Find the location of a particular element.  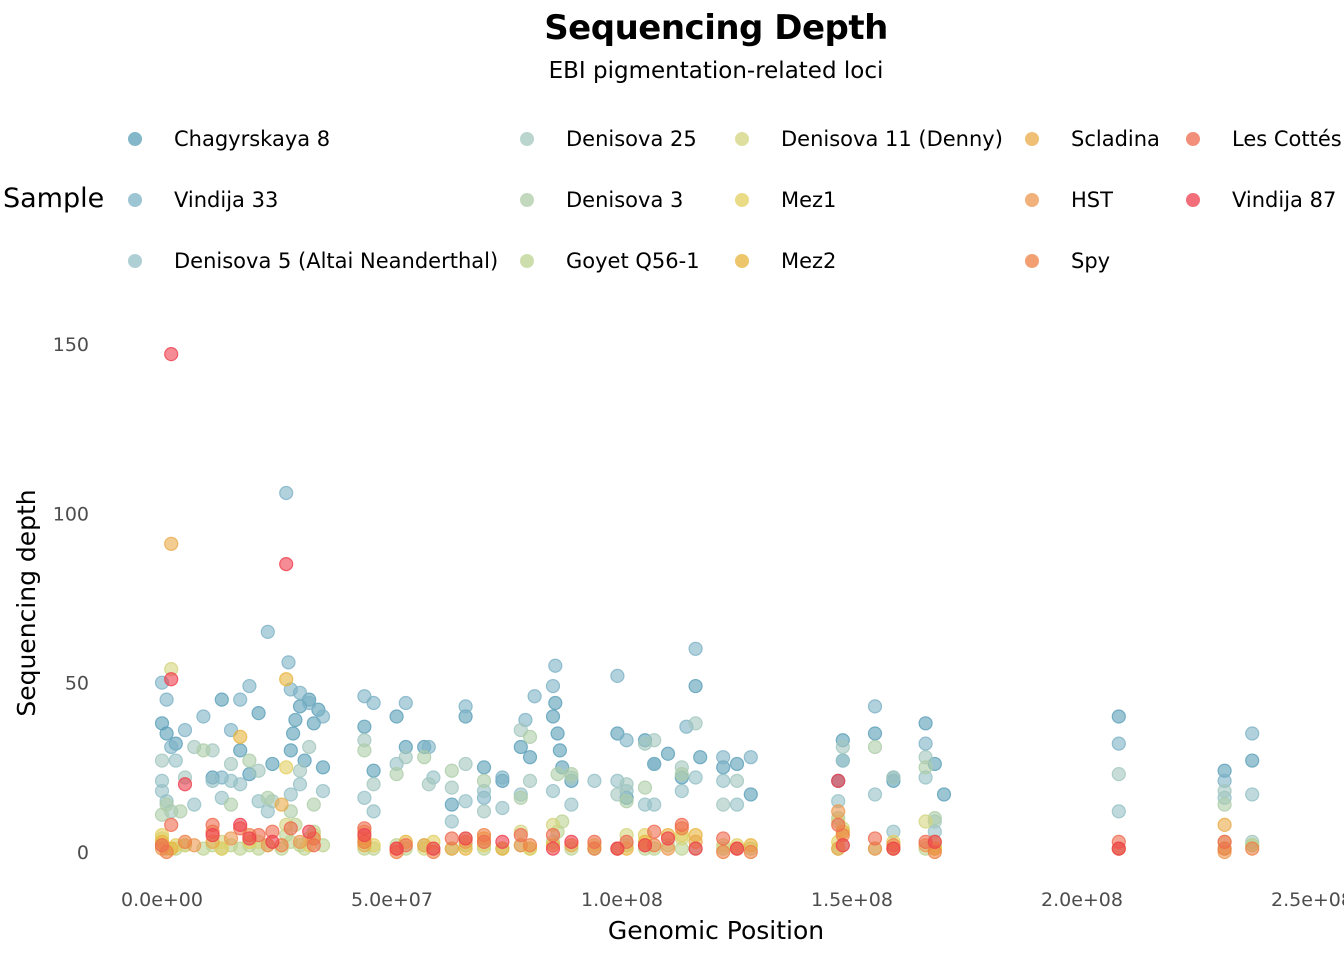

legend-item: Spy is located at coordinates (1067, 261).